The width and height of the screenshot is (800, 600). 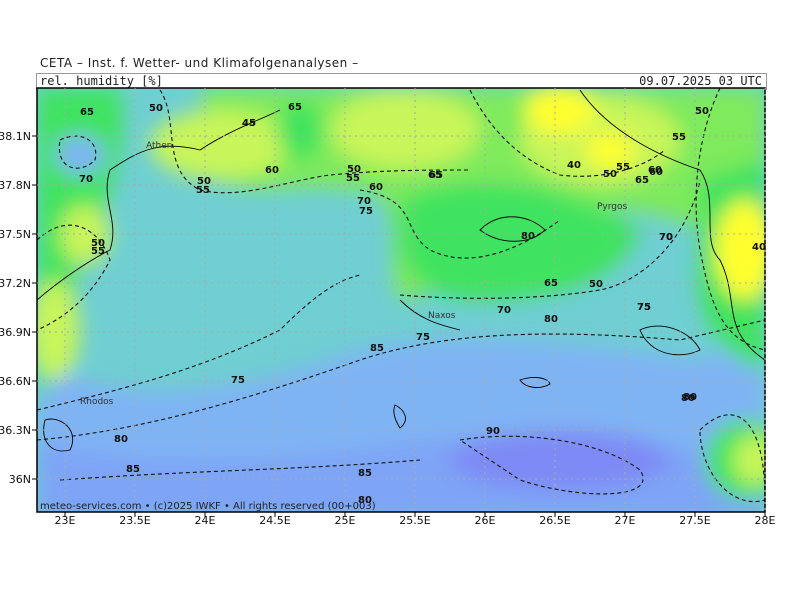 What do you see at coordinates (15, 234) in the screenshot?
I see `lat-tick-label: 37.5N` at bounding box center [15, 234].